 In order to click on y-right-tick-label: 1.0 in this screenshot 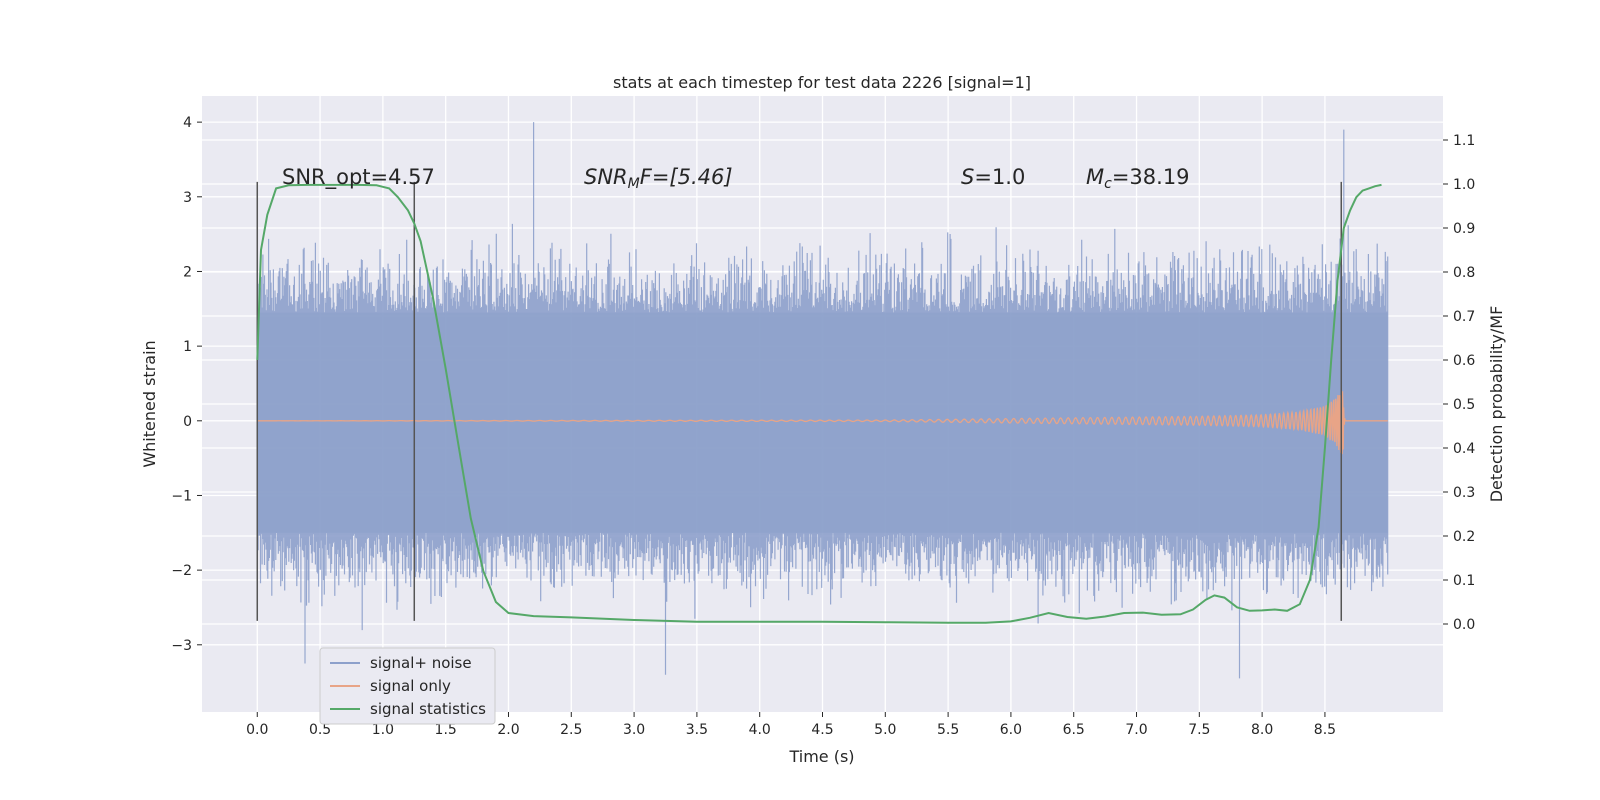, I will do `click(1464, 185)`.